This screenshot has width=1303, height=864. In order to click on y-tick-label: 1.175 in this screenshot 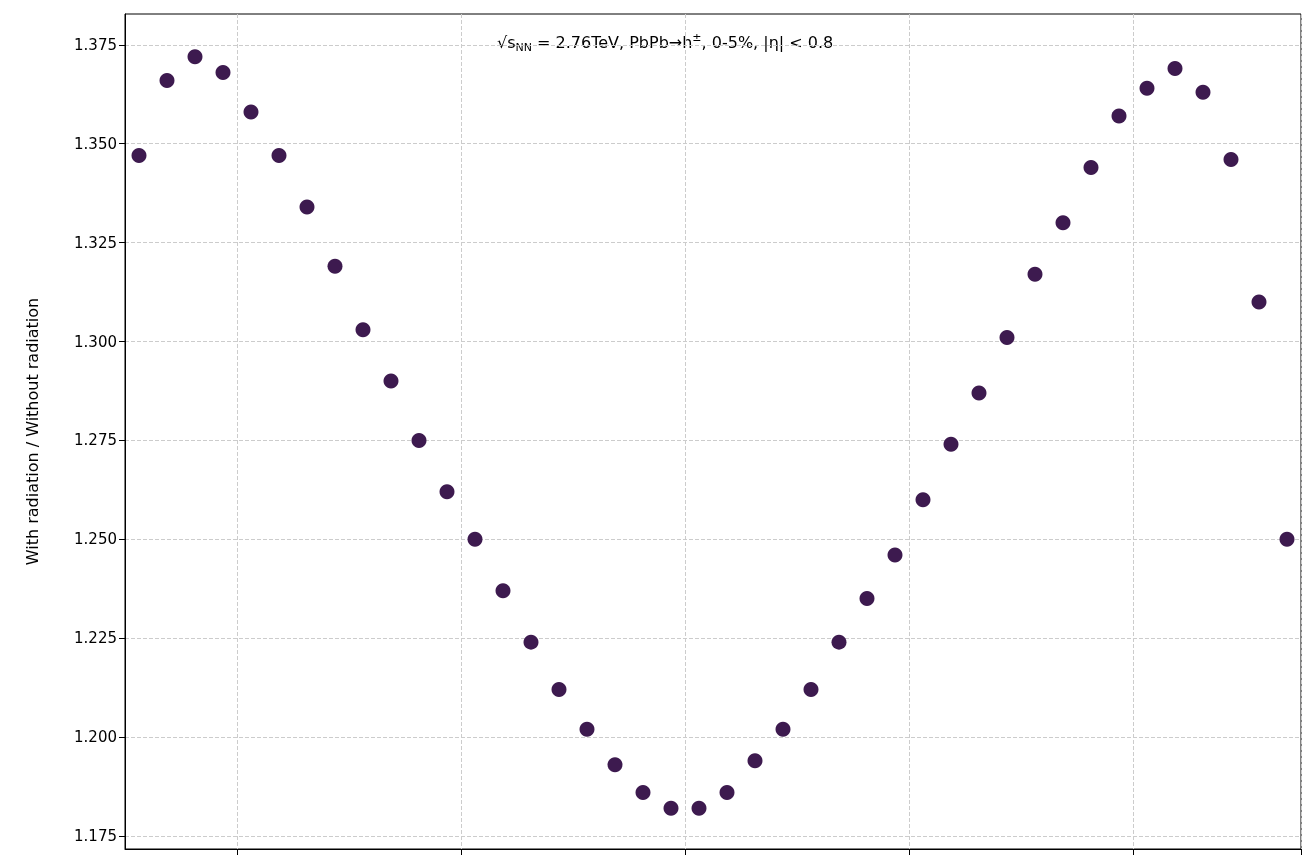, I will do `click(95, 835)`.